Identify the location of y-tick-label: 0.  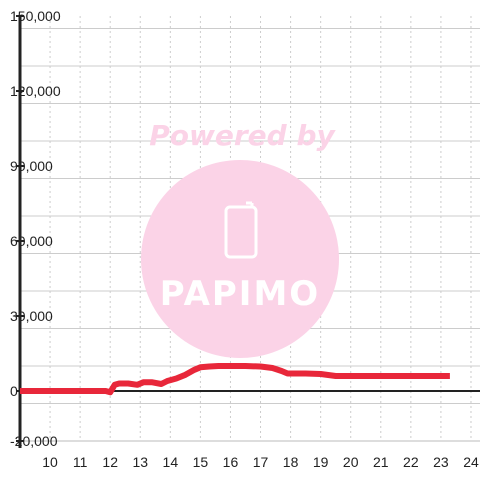
(14, 391).